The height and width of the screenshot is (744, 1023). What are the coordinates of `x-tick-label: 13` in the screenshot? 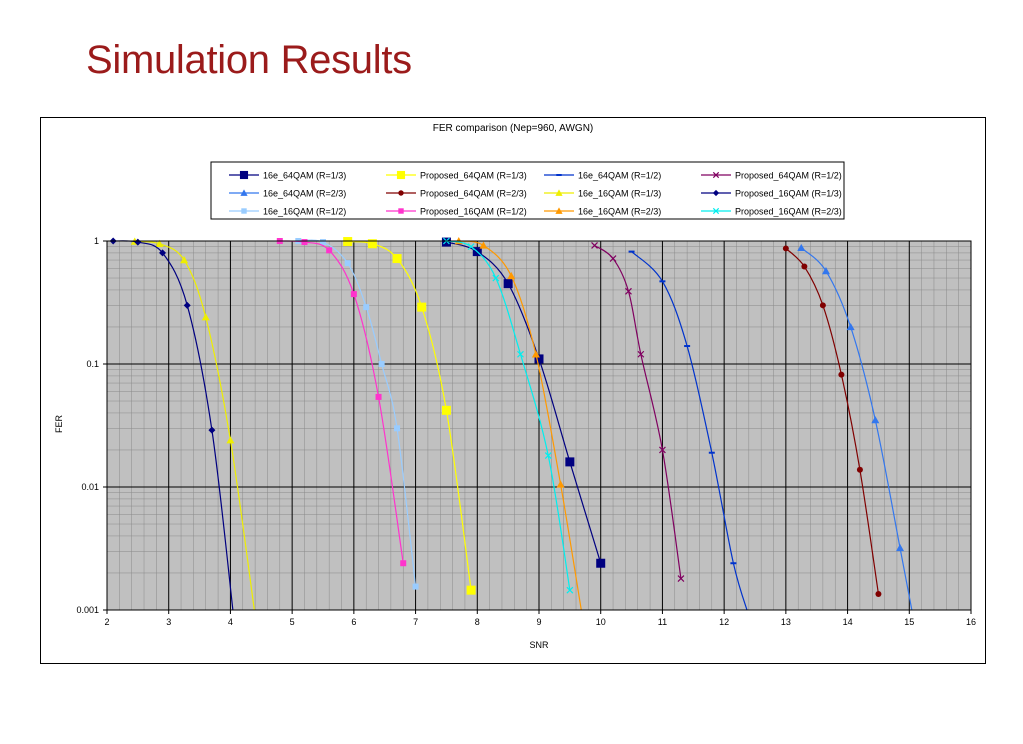 It's located at (786, 622).